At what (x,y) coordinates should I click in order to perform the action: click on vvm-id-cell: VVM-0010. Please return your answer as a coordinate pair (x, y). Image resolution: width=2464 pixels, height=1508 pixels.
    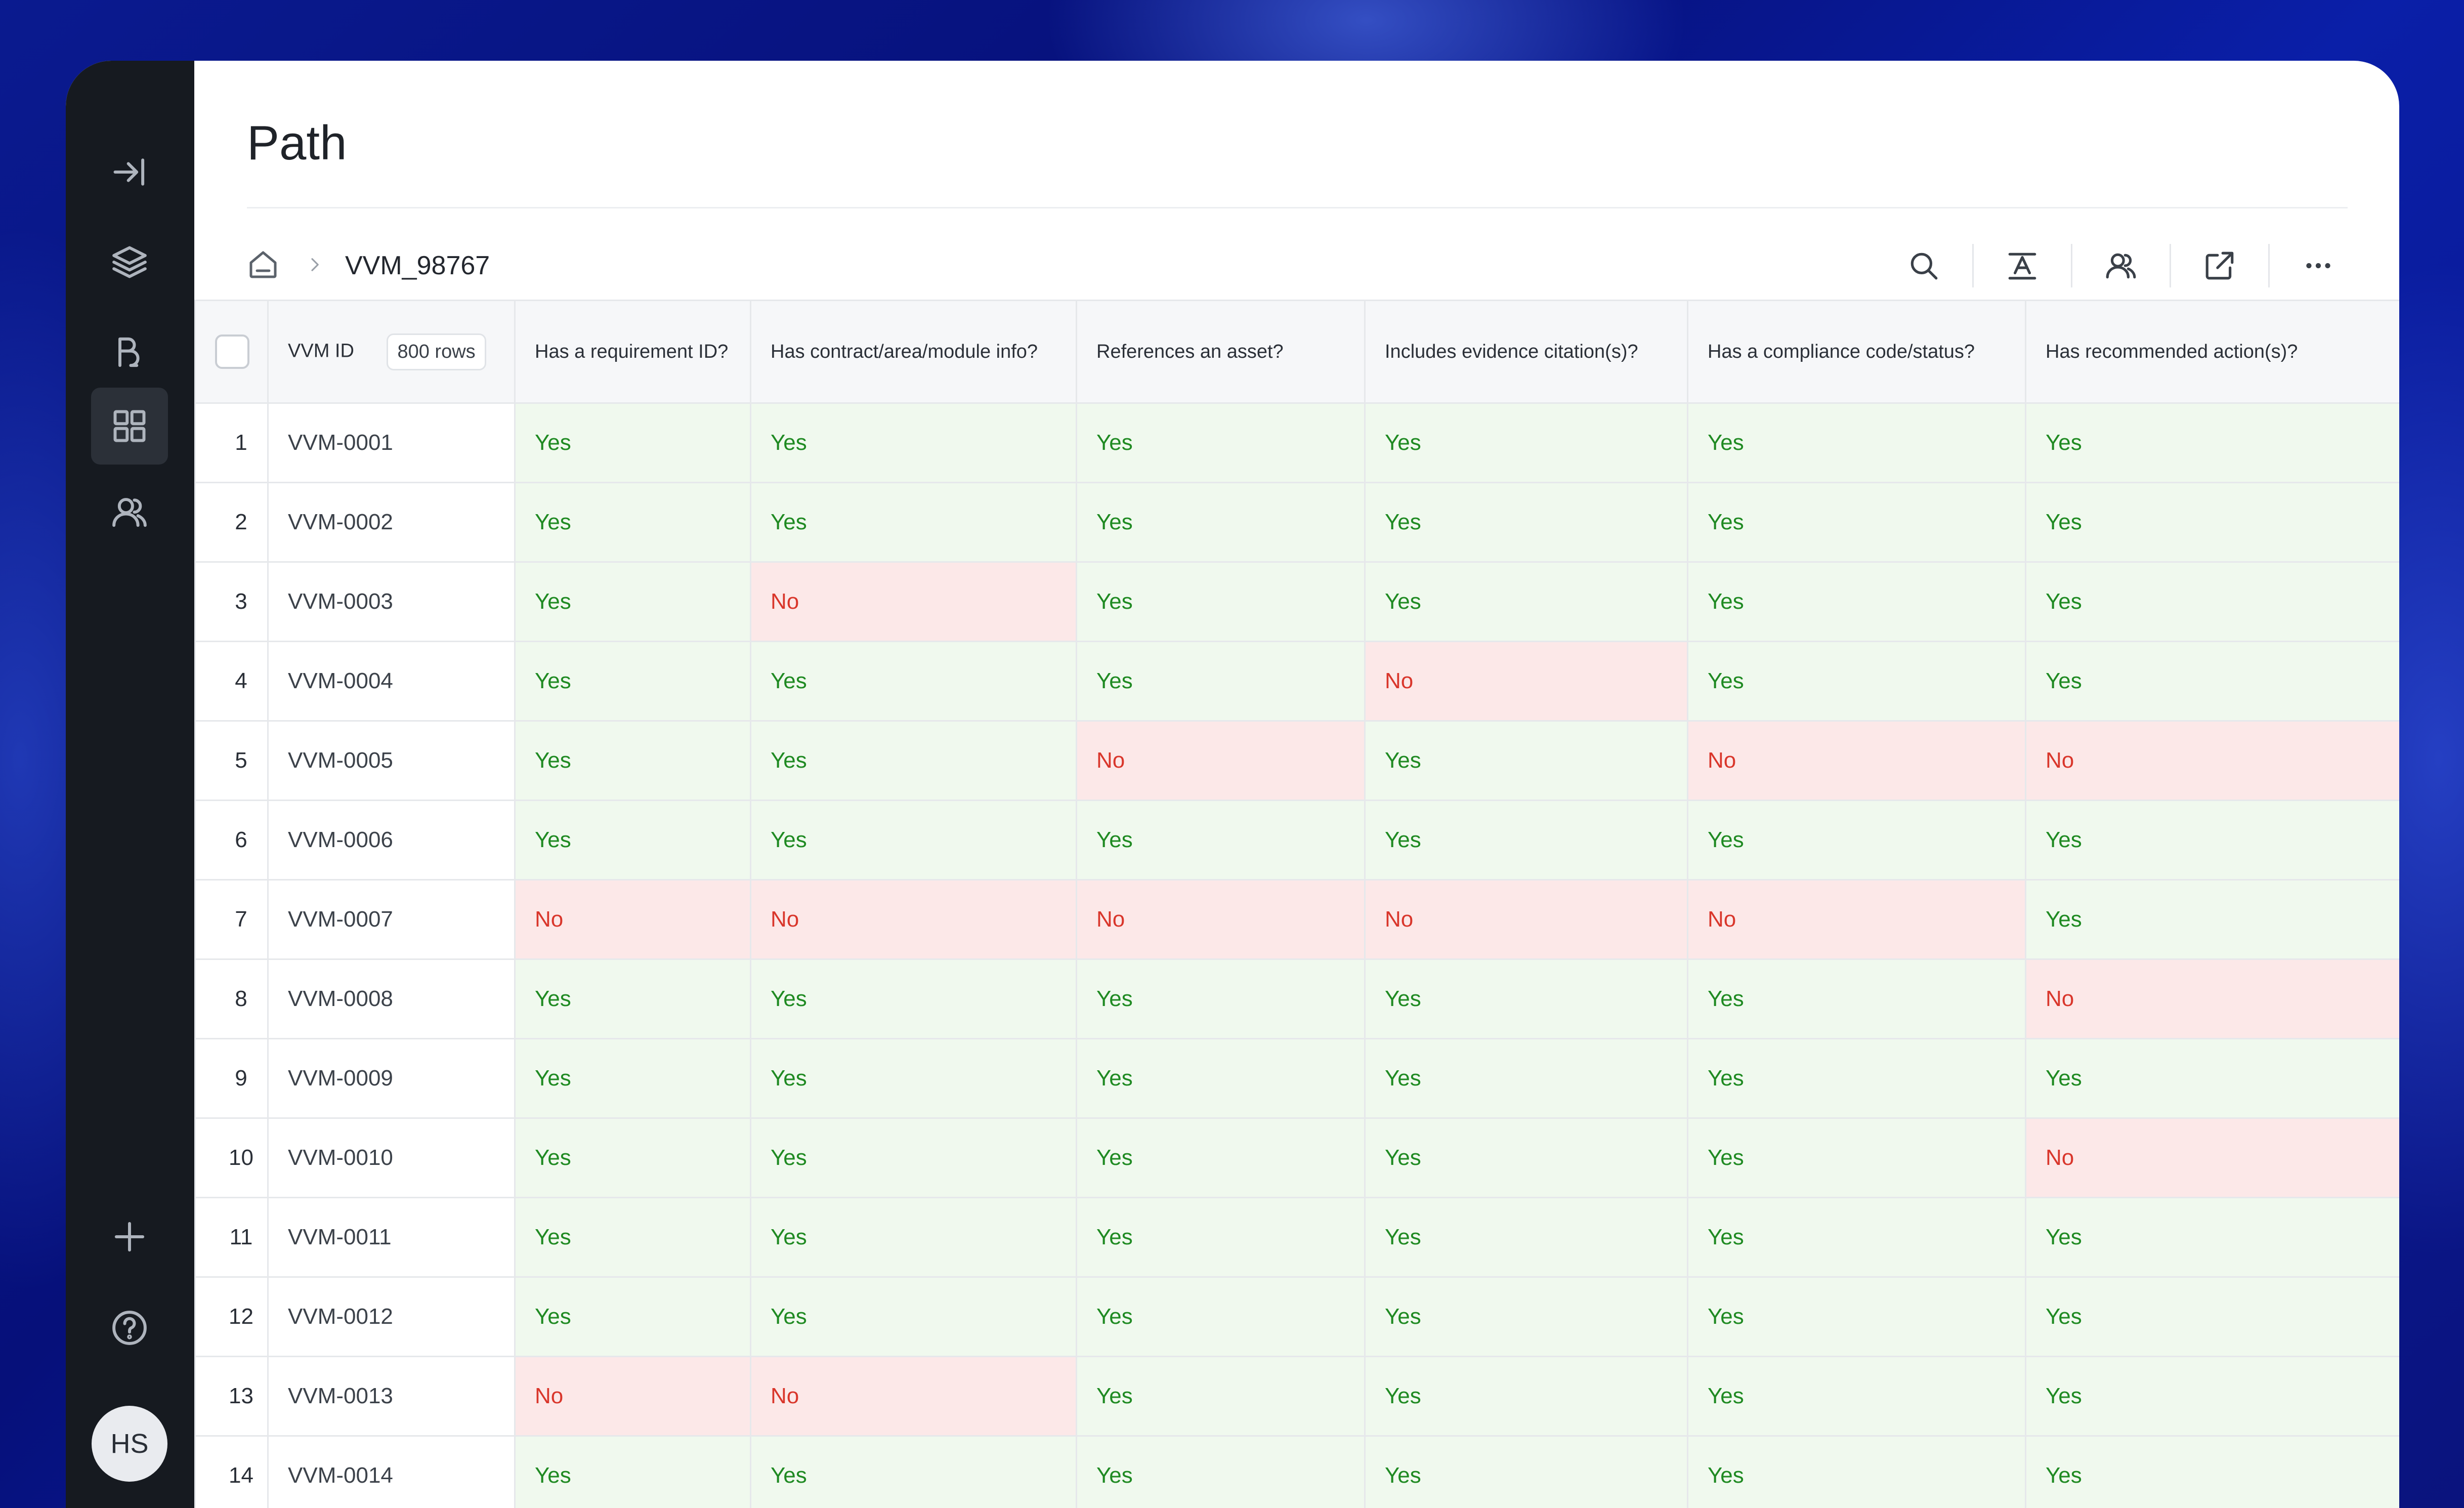
    Looking at the image, I should click on (391, 1157).